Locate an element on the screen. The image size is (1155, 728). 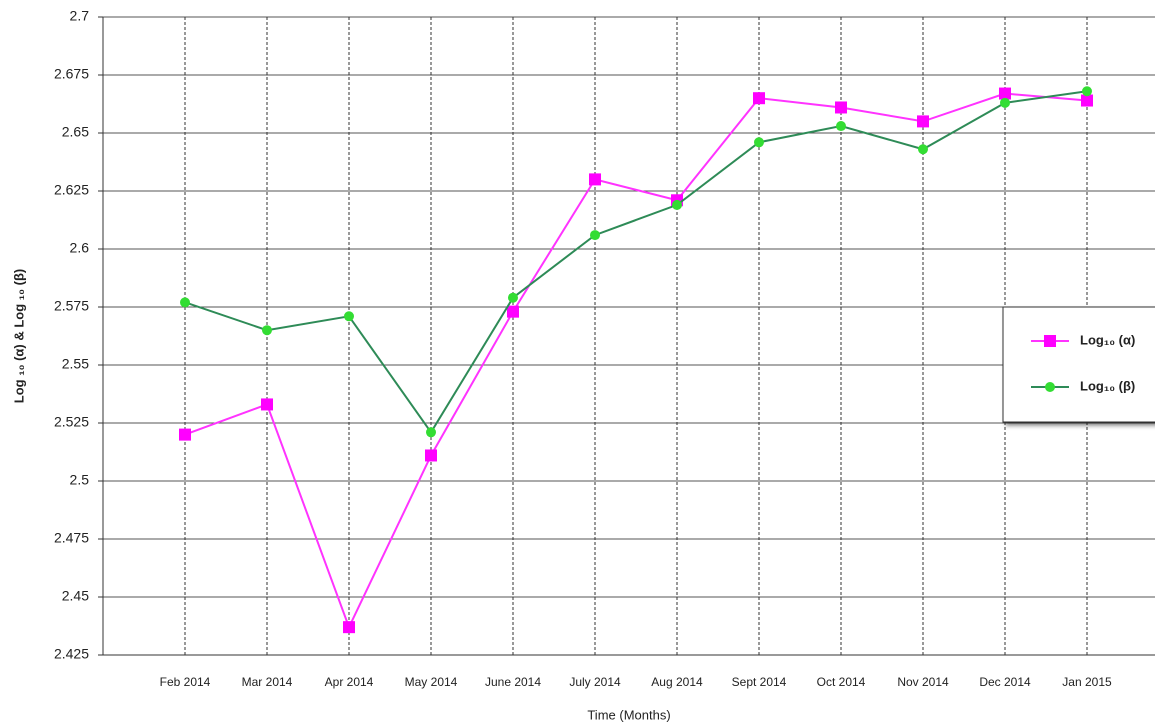
x-tick-label: Nov 2014 is located at coordinates (923, 682).